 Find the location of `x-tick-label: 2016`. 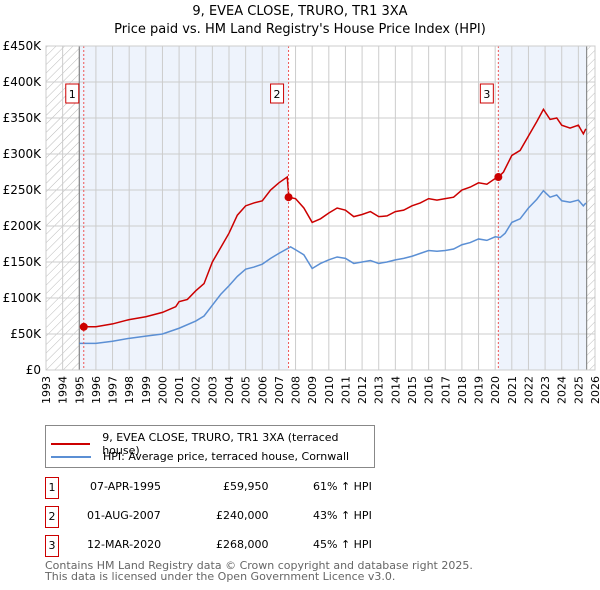

x-tick-label: 2016 is located at coordinates (429, 390).